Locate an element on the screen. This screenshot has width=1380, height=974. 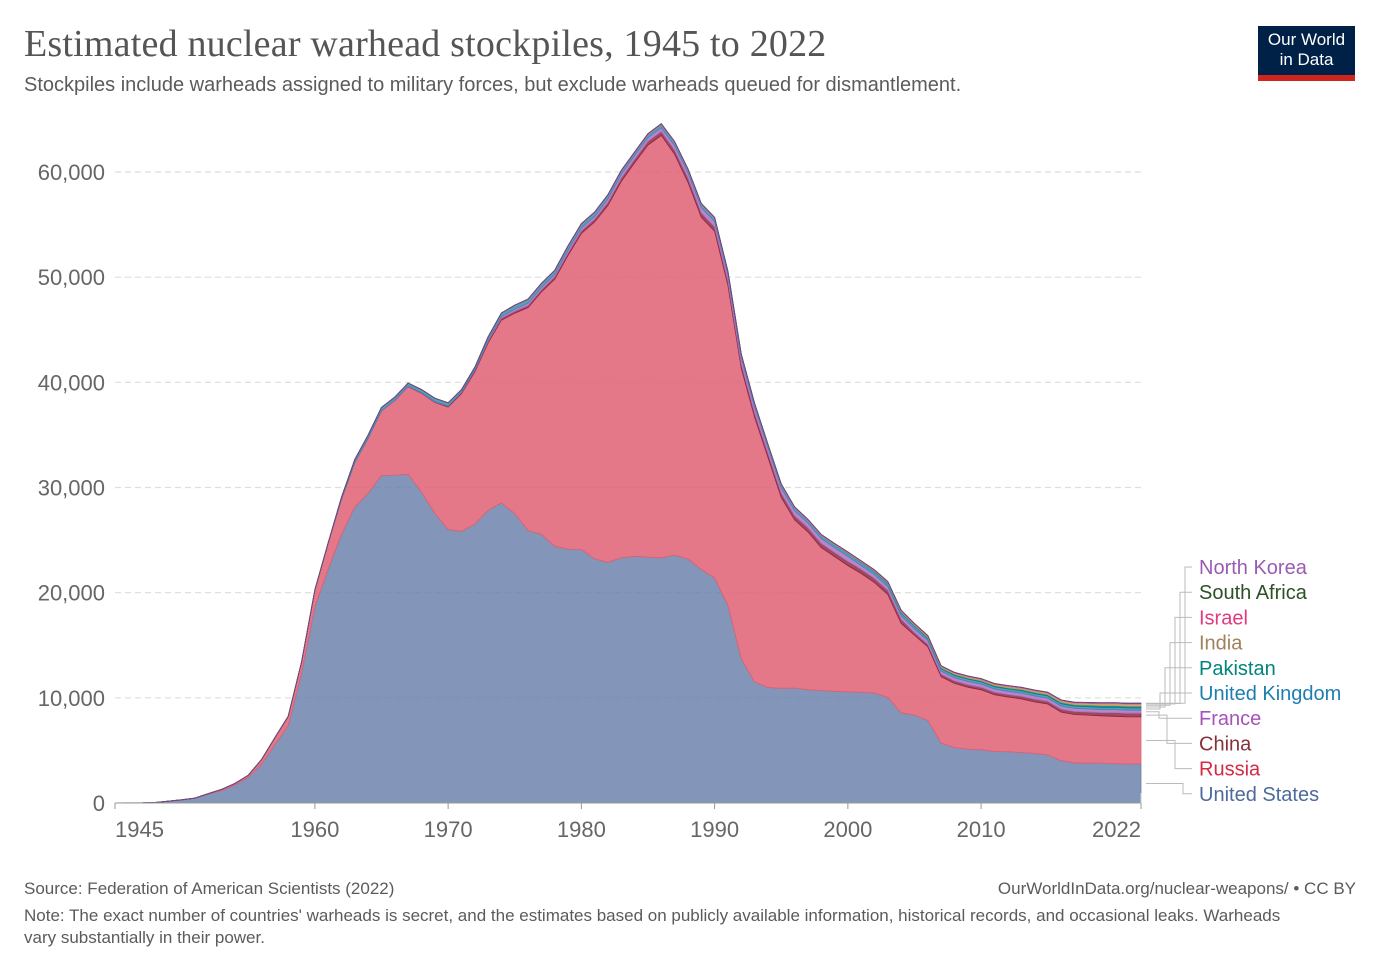
owid-logo: Our World in Data is located at coordinates (1306, 53).